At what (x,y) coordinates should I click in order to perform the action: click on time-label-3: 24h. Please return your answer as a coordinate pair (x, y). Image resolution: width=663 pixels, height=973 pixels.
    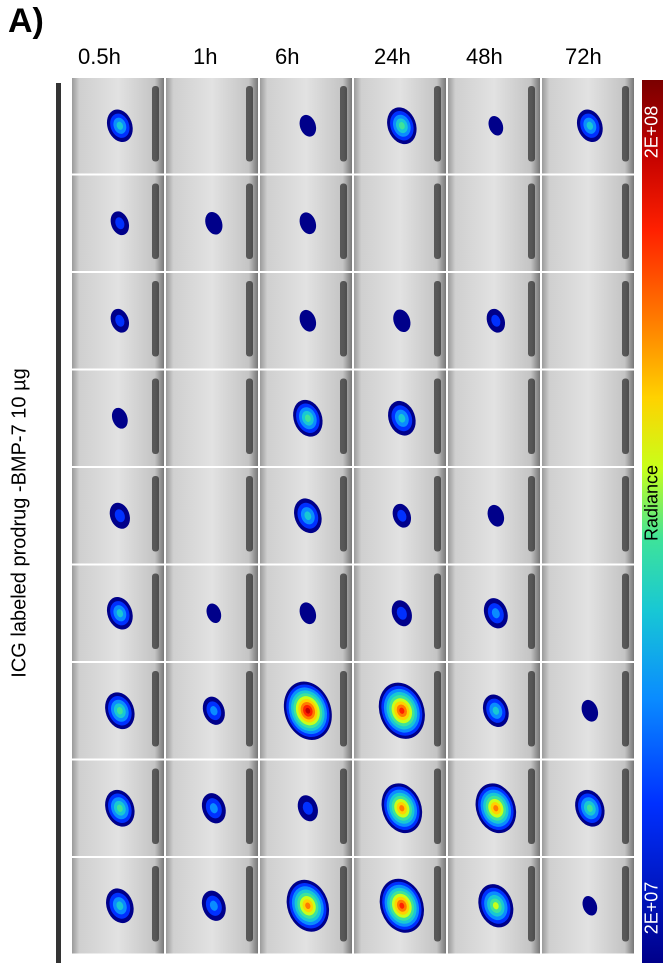
    Looking at the image, I should click on (392, 56).